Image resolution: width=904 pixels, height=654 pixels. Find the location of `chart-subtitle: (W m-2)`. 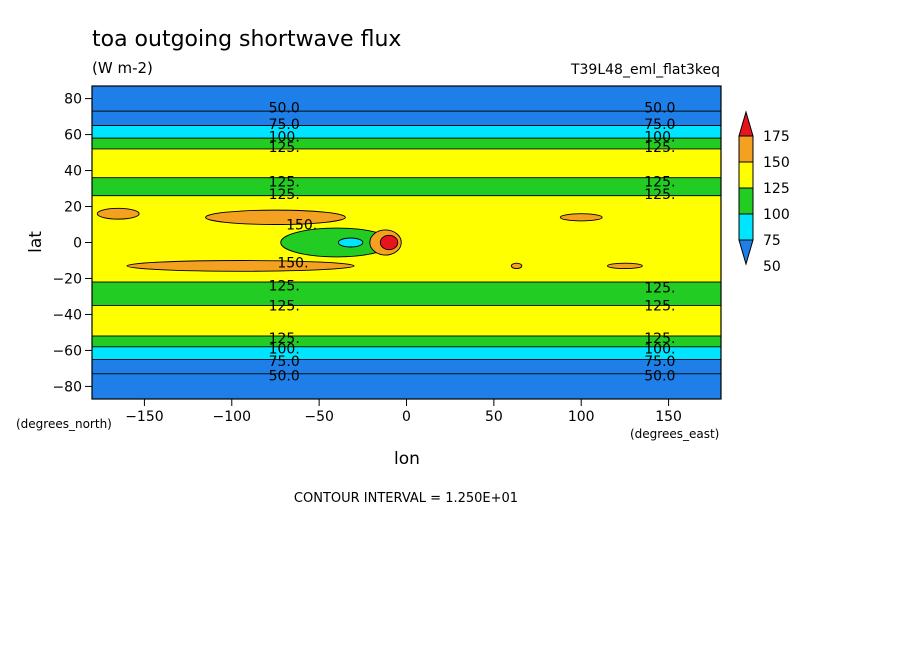

chart-subtitle: (W m-2) is located at coordinates (122, 68).